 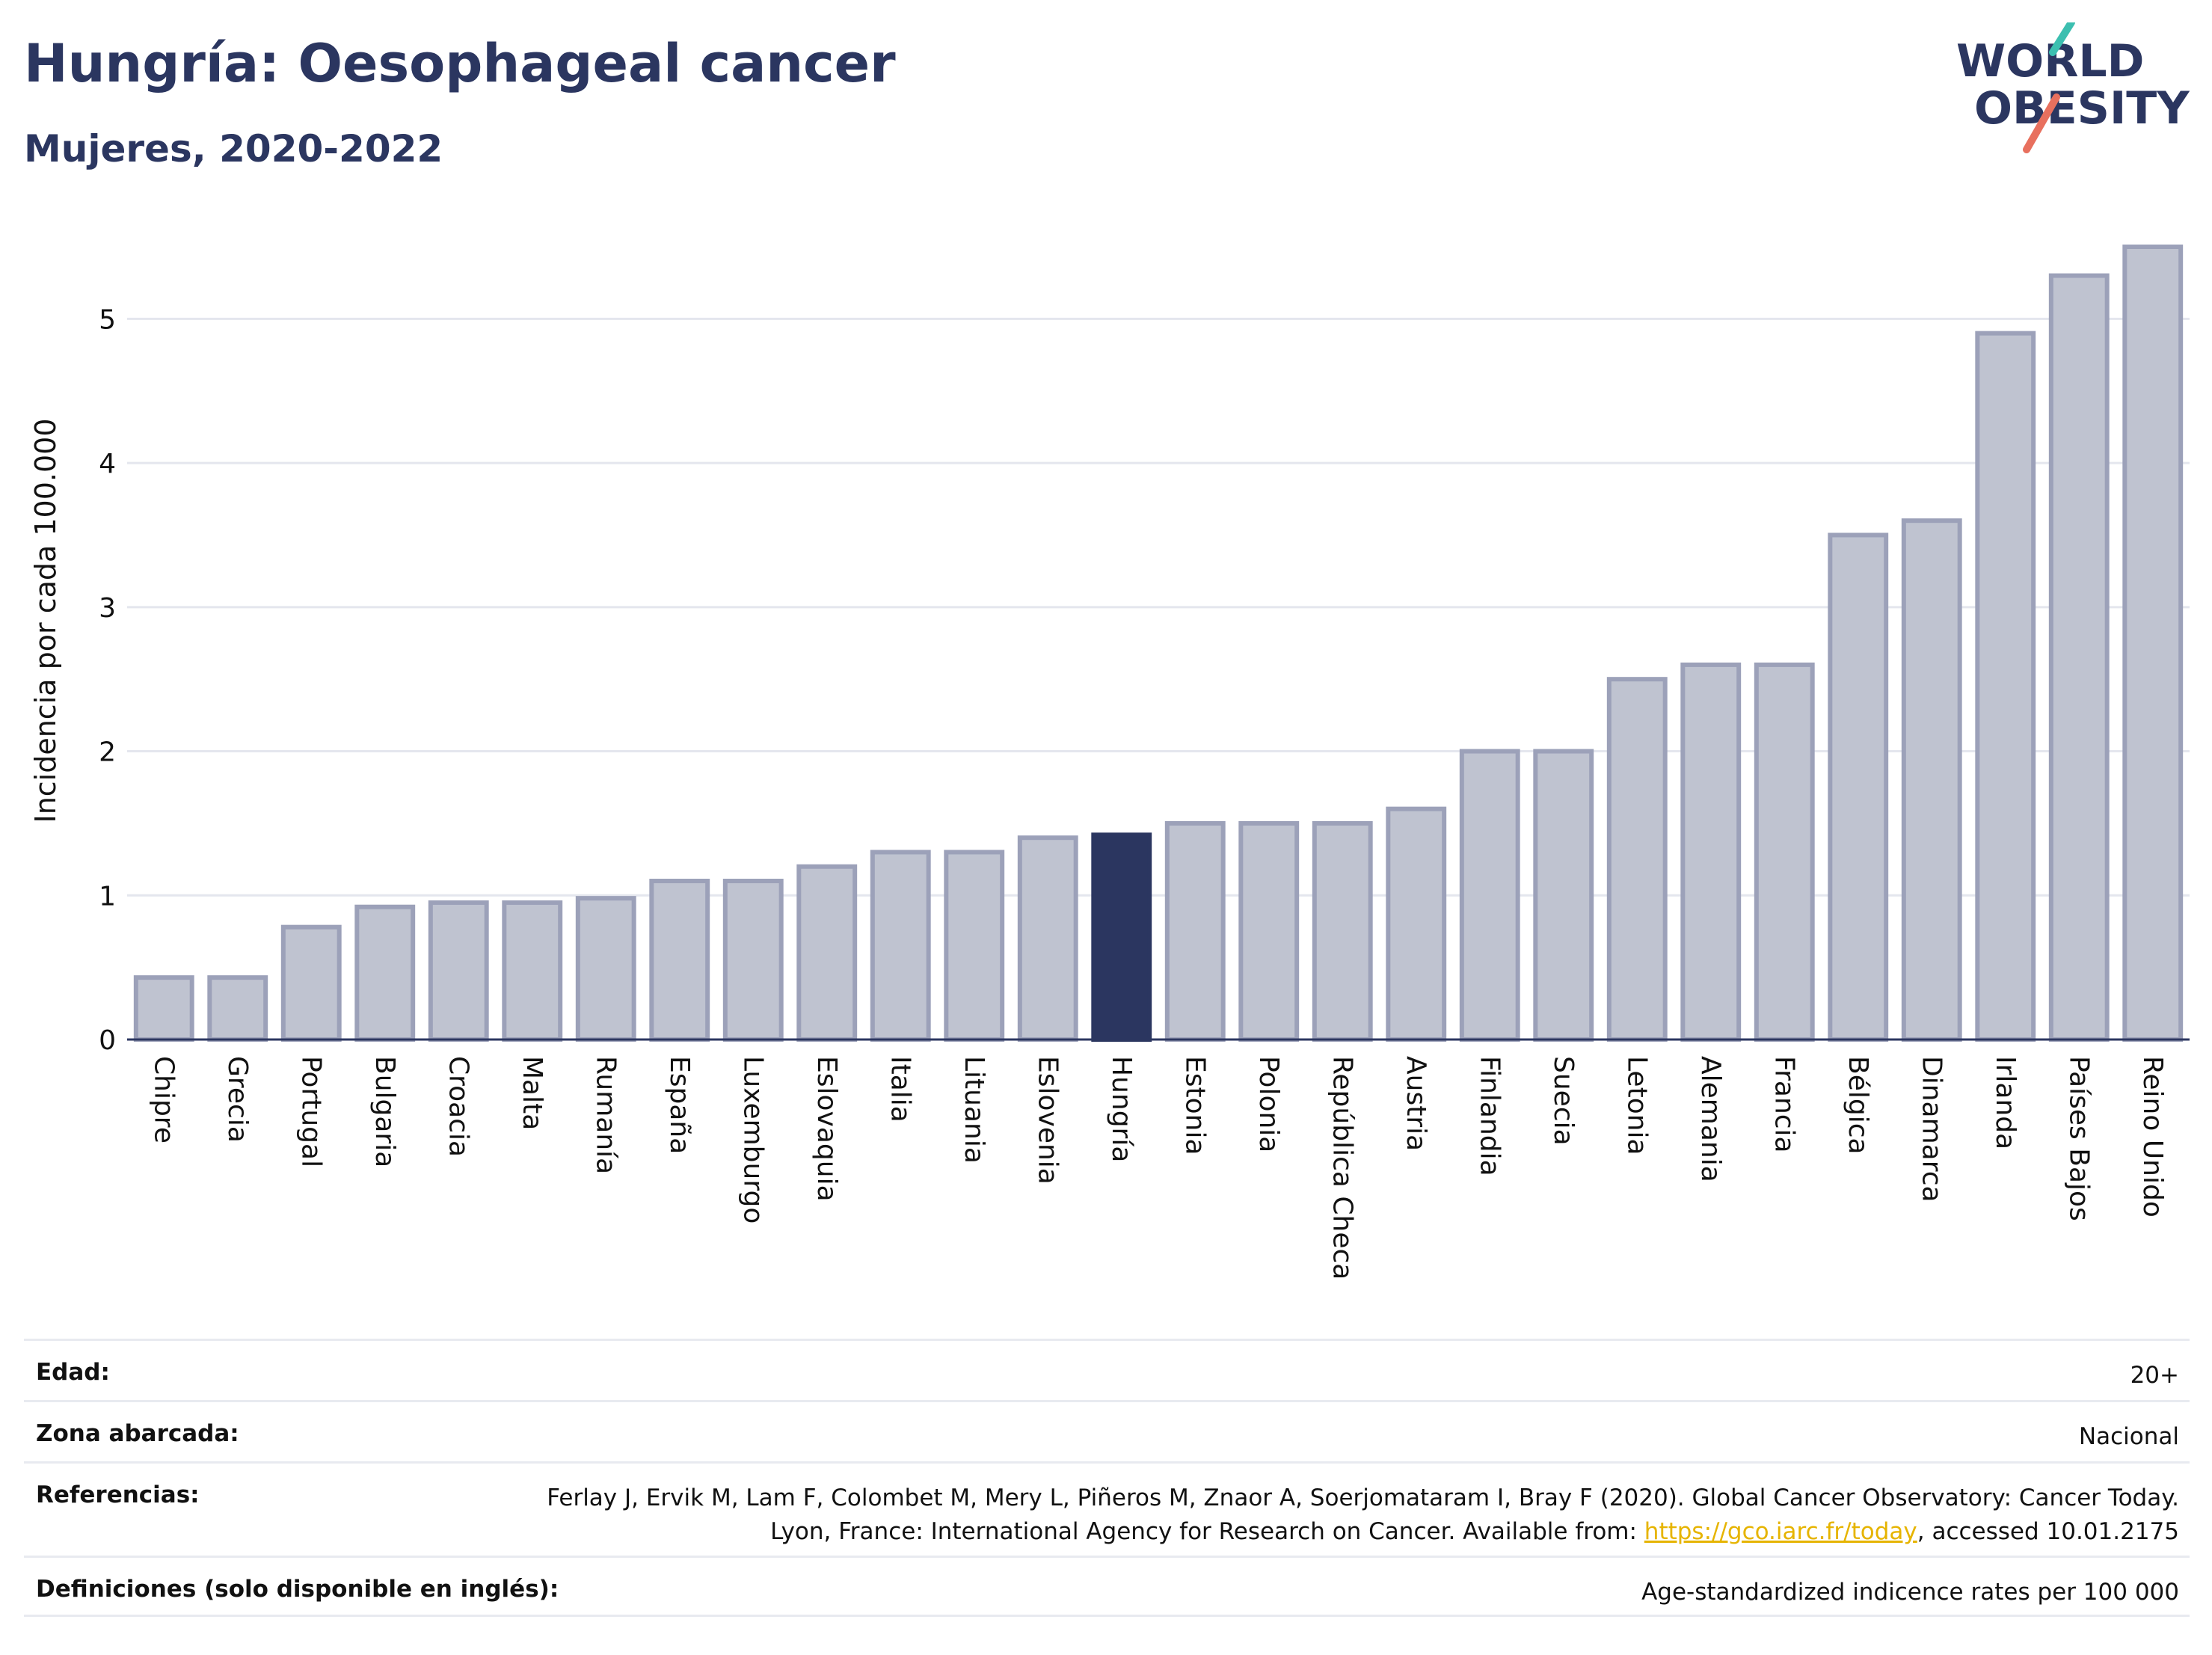 What do you see at coordinates (1931, 780) in the screenshot?
I see `bar-dinamarca` at bounding box center [1931, 780].